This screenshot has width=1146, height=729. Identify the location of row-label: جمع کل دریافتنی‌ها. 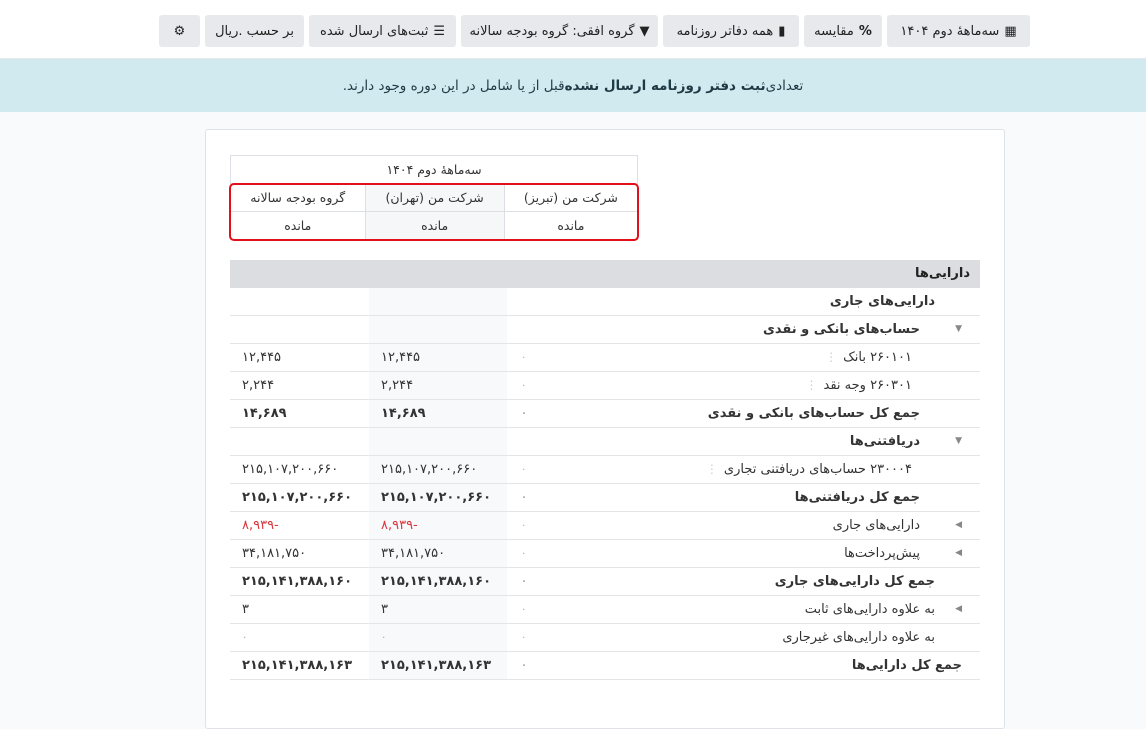
(809, 497).